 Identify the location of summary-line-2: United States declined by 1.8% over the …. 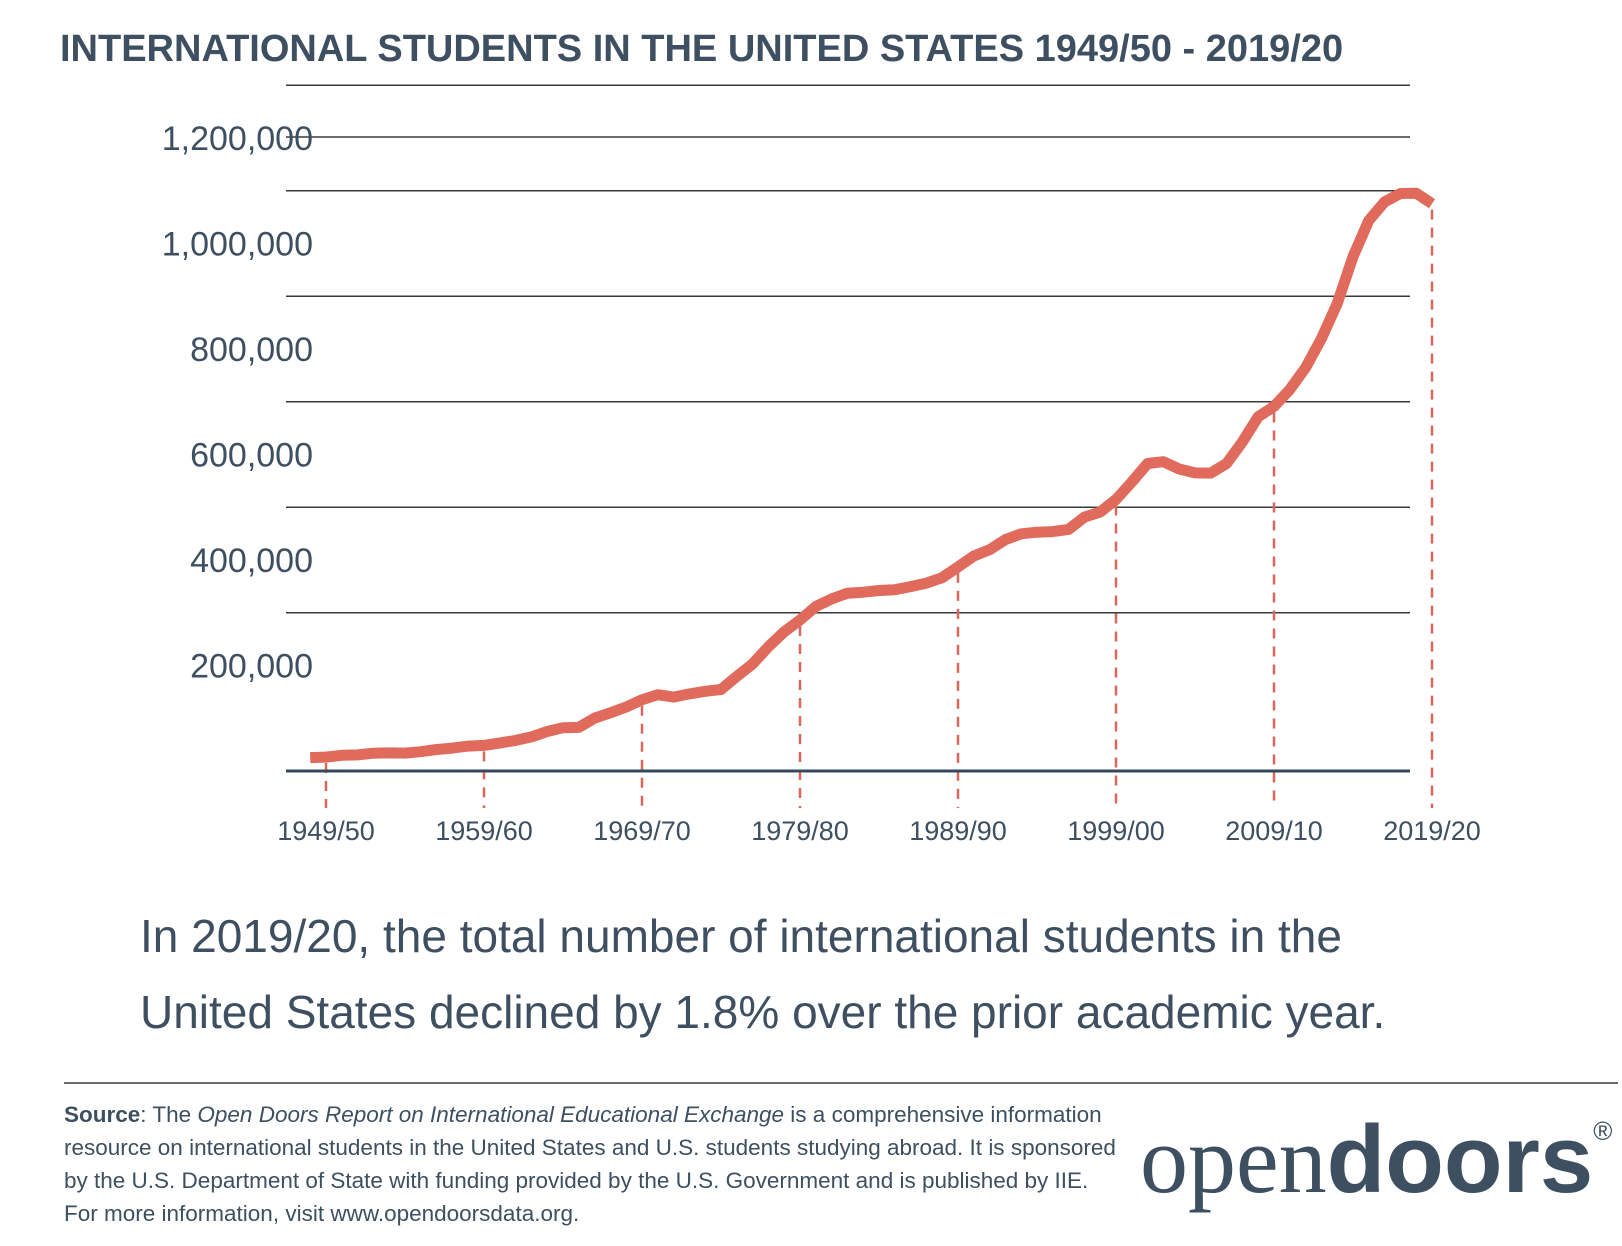
(763, 1012).